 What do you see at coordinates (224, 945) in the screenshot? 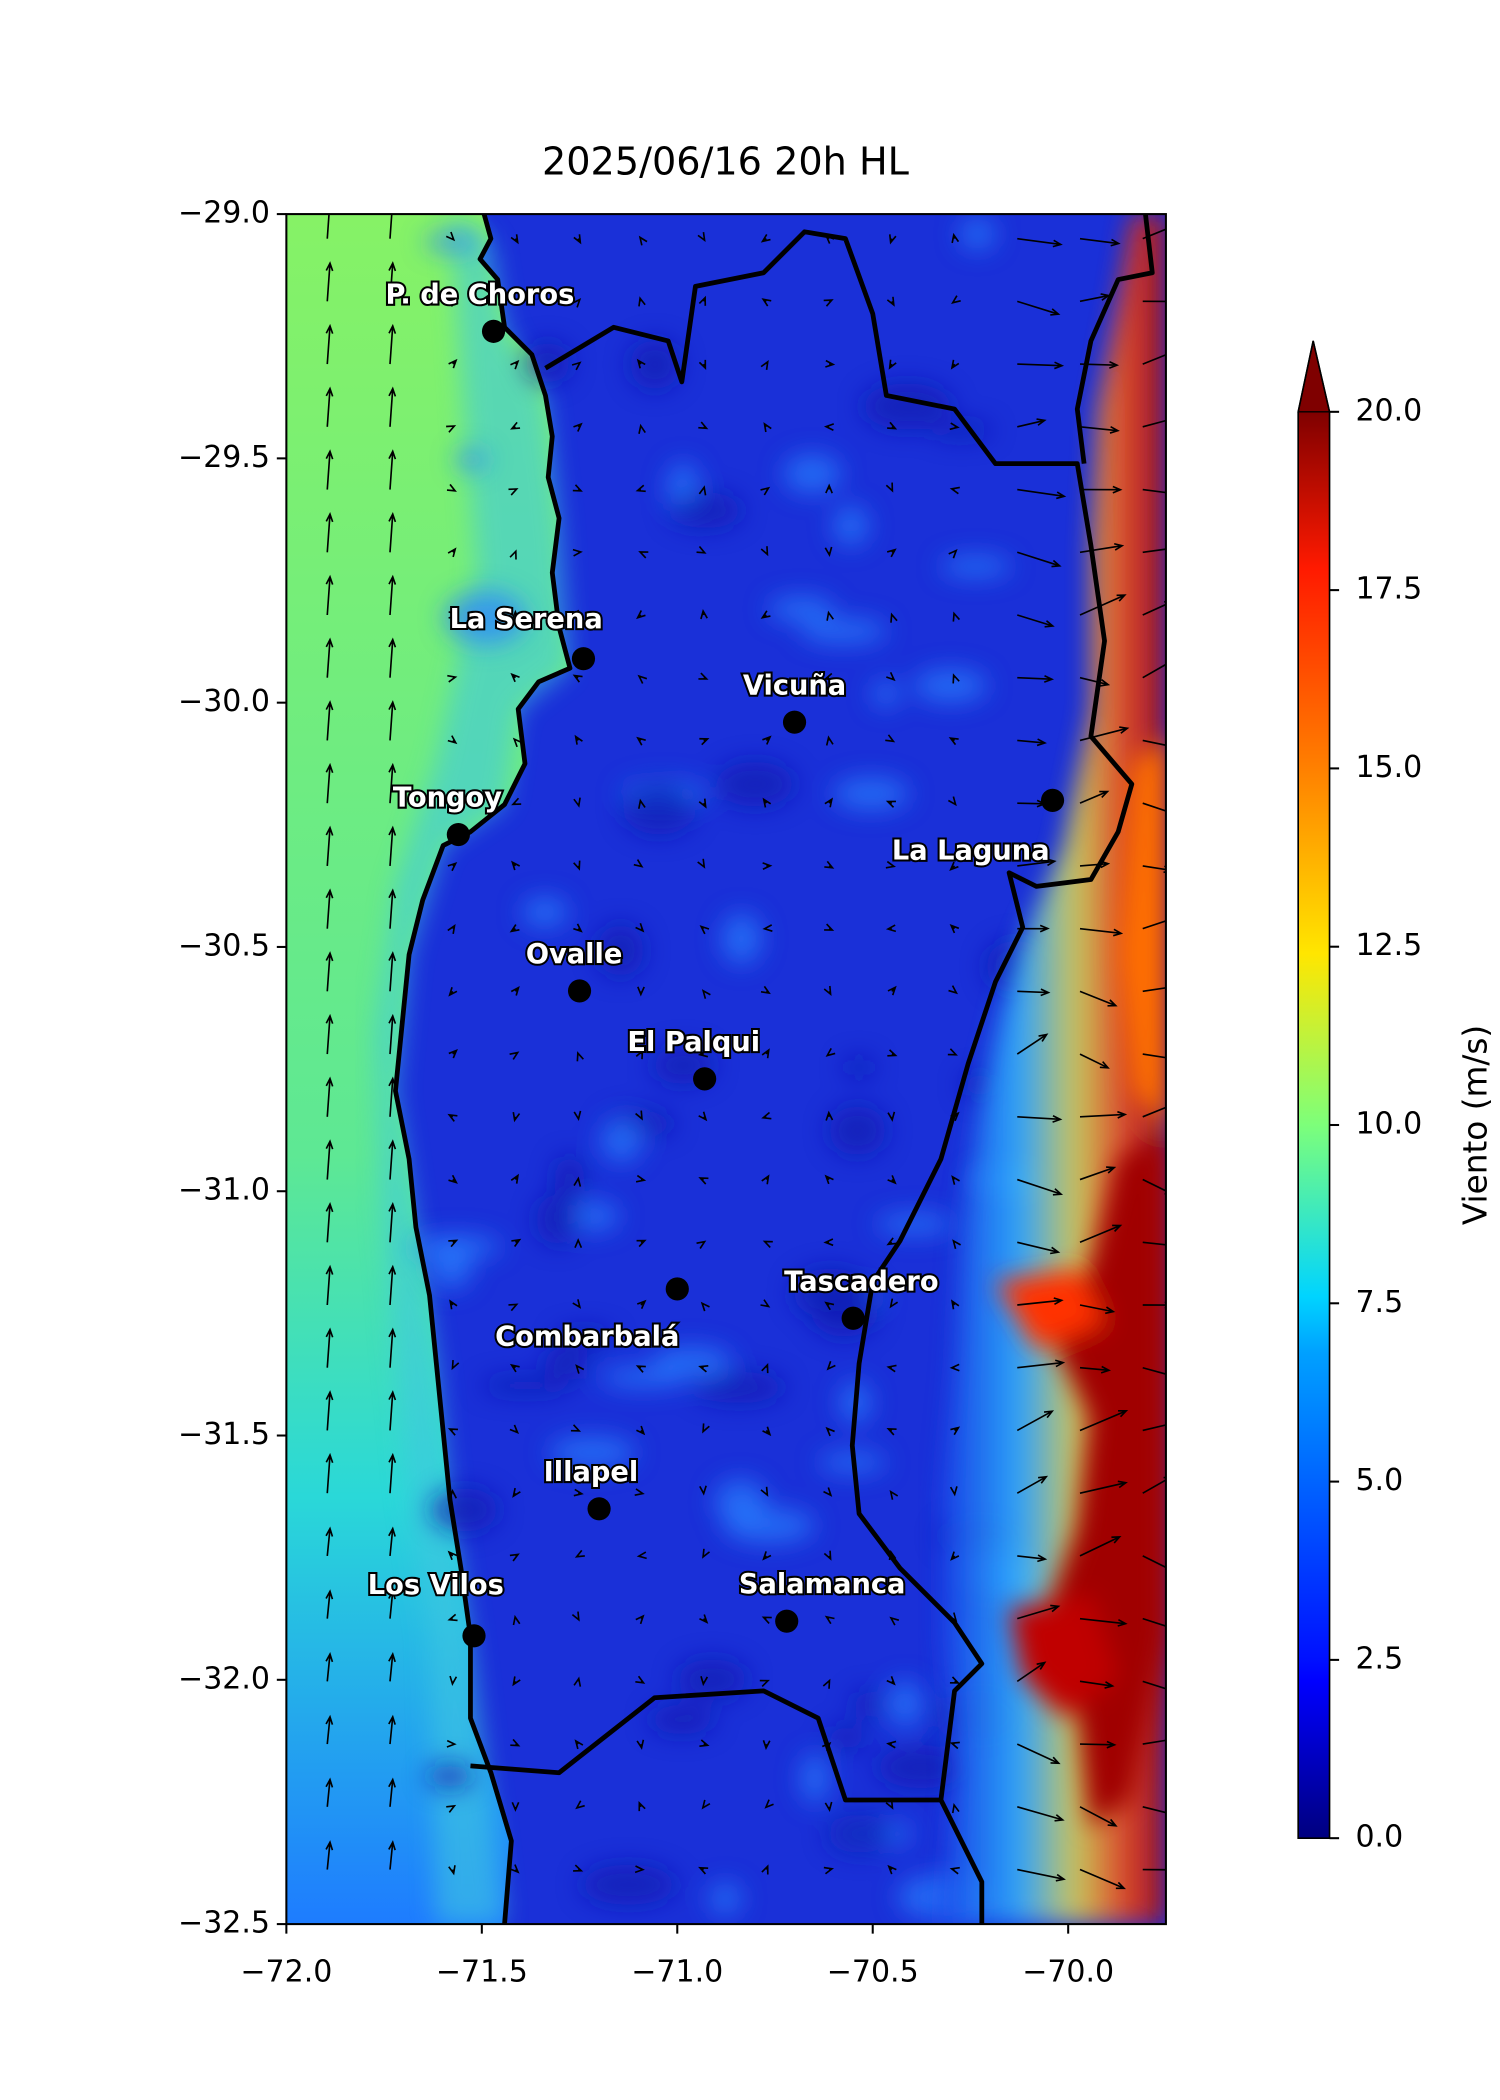
I see `y-tick-label: −30.5` at bounding box center [224, 945].